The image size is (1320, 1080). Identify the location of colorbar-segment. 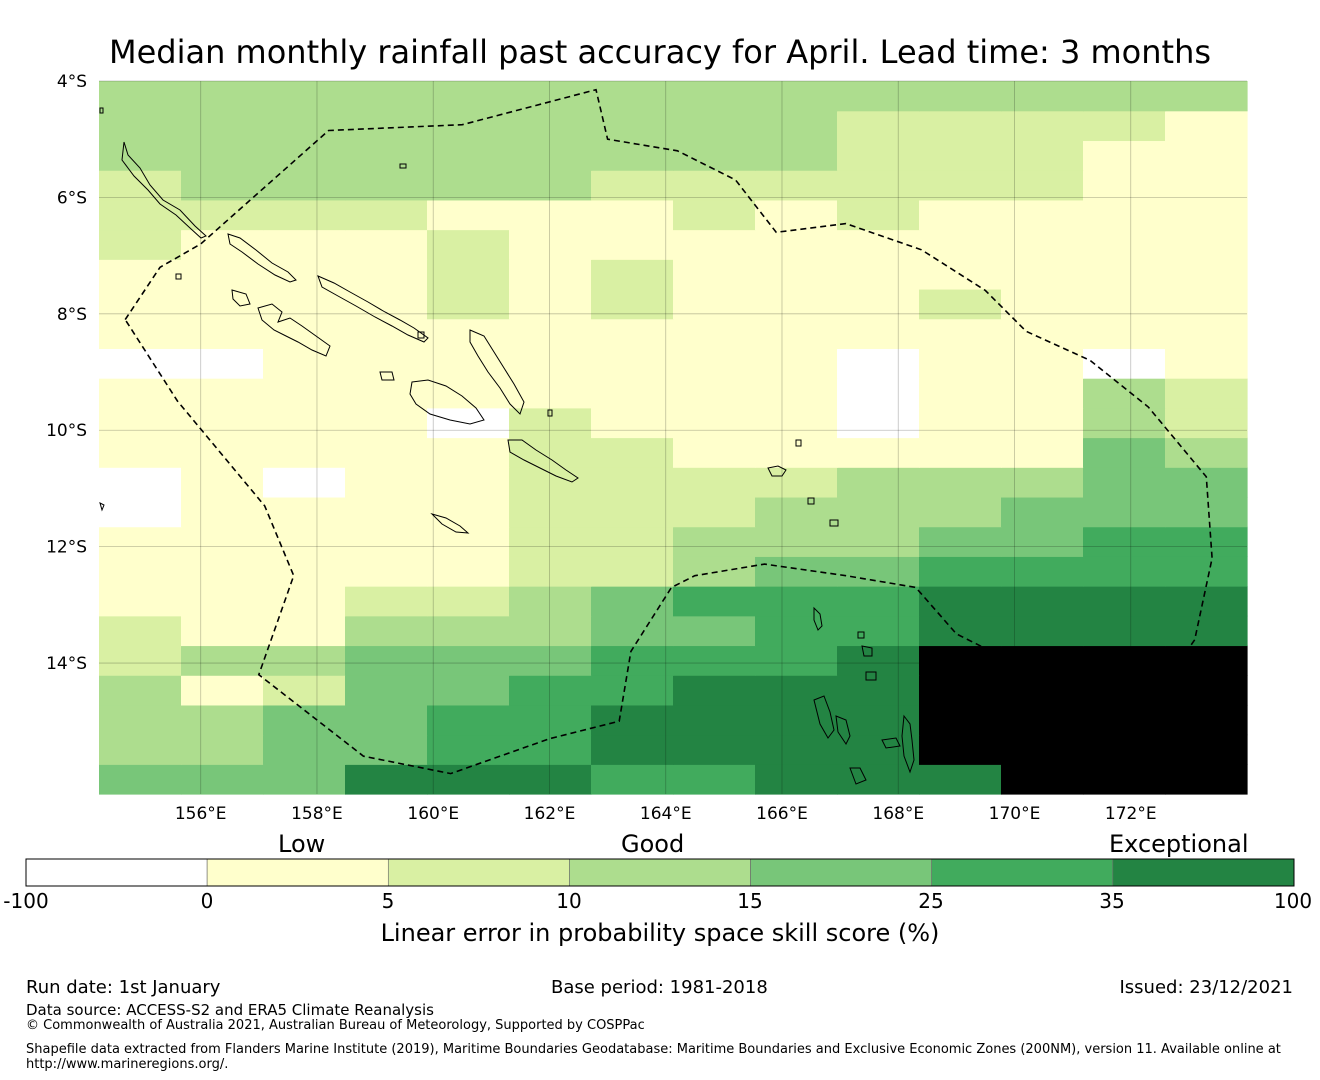
(1203, 872).